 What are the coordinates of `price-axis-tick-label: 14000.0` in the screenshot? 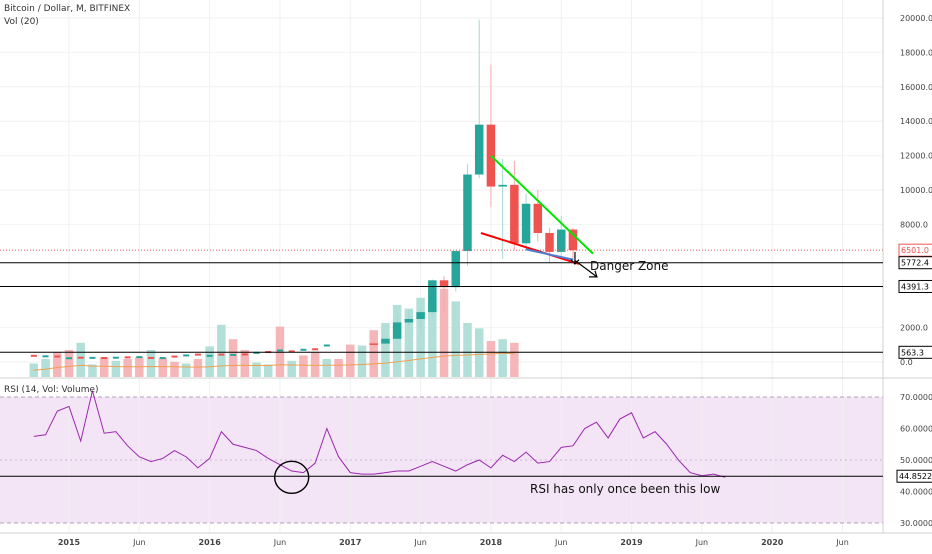 It's located at (916, 121).